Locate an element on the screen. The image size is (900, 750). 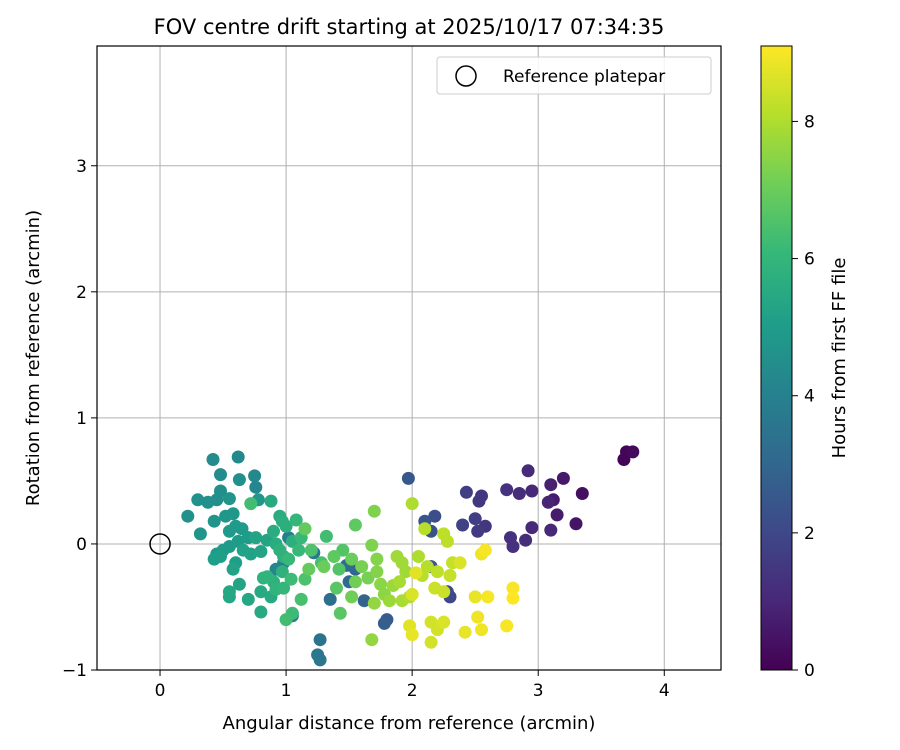
x-axis-ticks: 0 1 2 3 4 is located at coordinates (412, 685).